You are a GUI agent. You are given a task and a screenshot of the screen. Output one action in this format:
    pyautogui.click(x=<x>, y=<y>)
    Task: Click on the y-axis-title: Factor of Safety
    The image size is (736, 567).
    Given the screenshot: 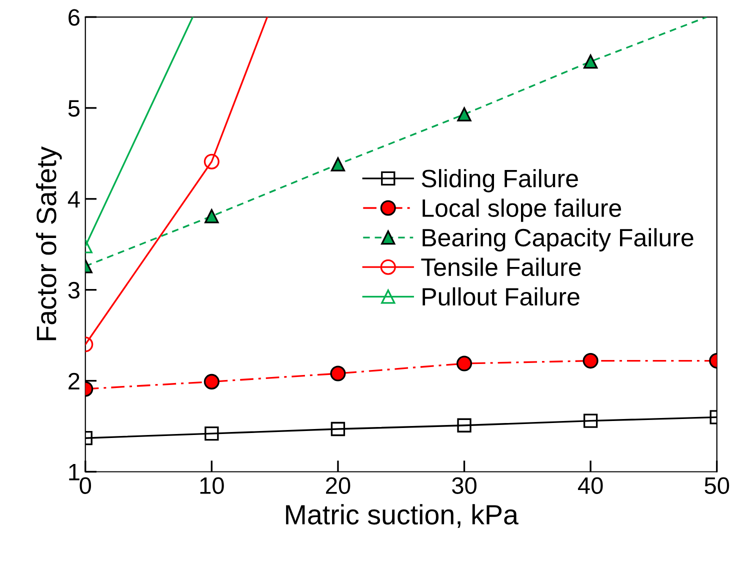 What is the action you would take?
    pyautogui.click(x=49, y=243)
    